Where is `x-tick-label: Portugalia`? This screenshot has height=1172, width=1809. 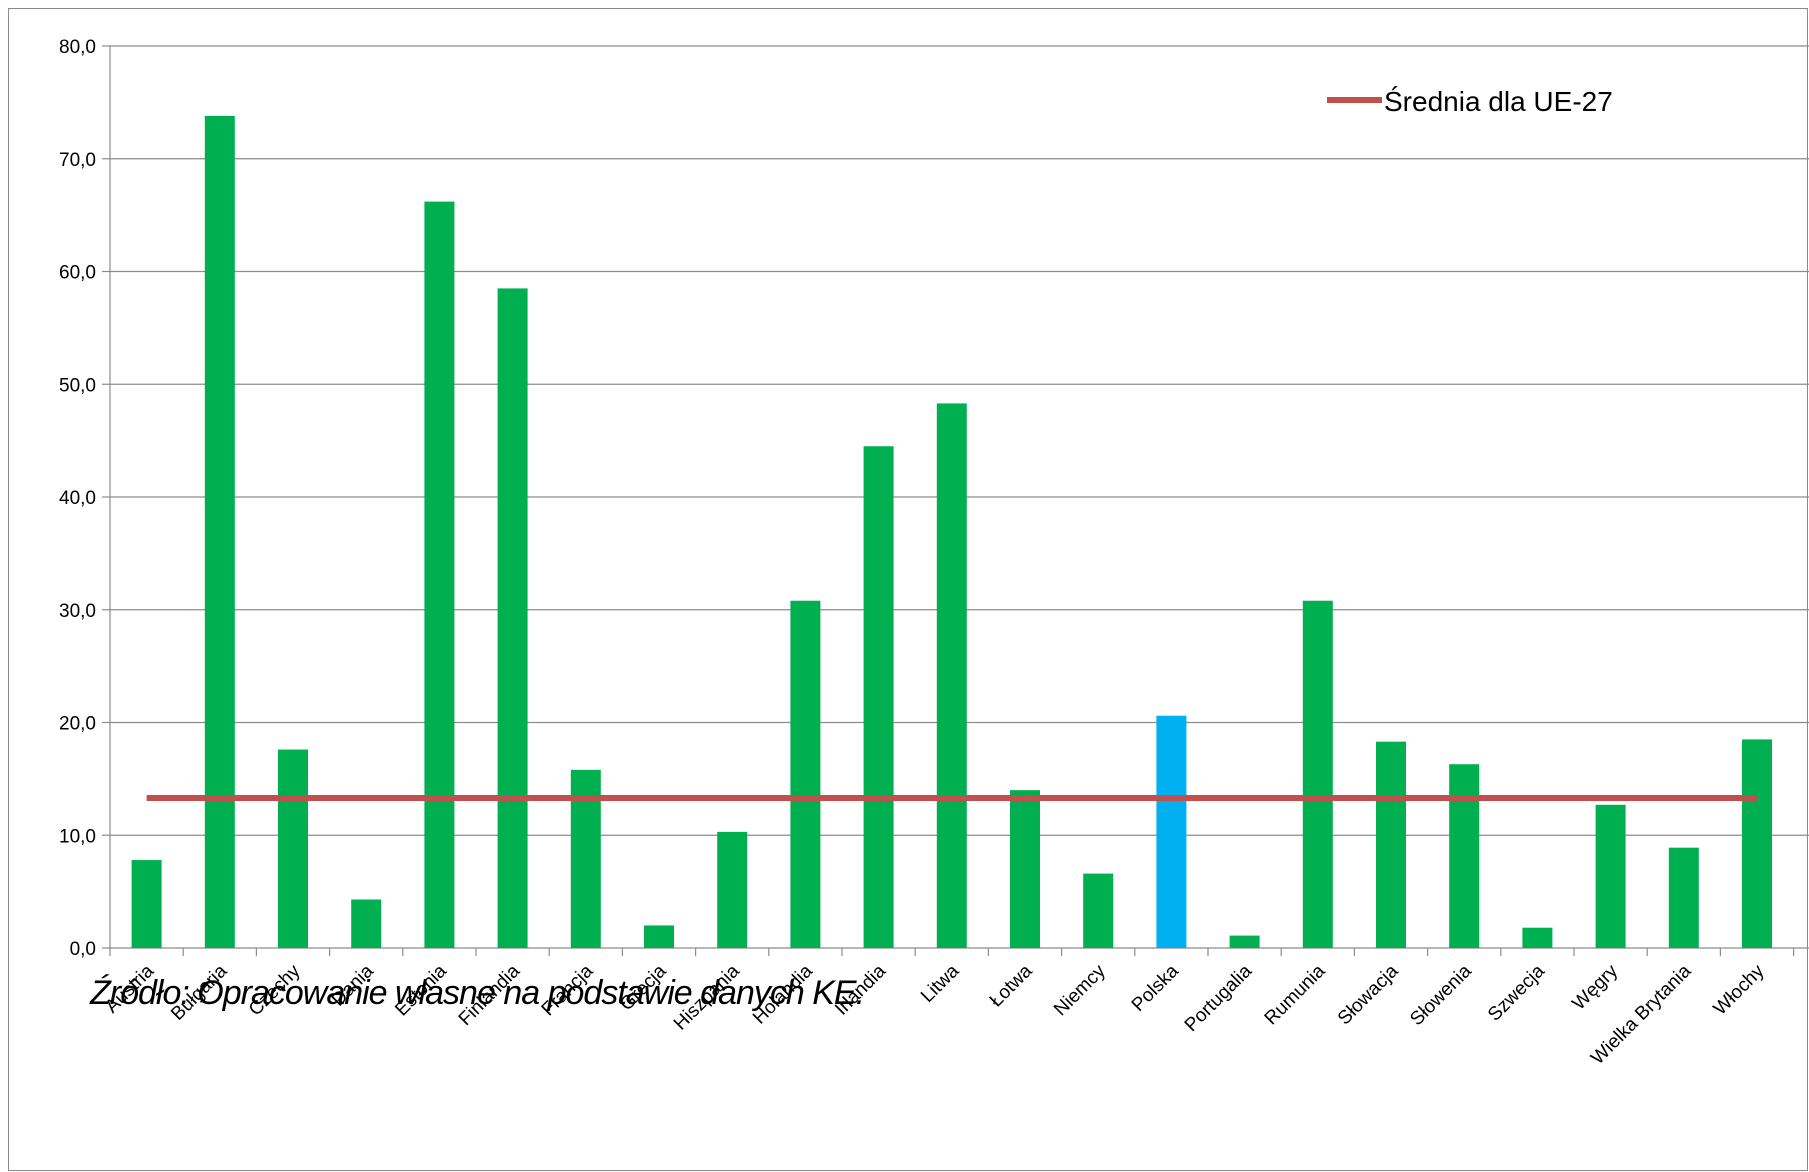
x-tick-label: Portugalia is located at coordinates (1219, 998).